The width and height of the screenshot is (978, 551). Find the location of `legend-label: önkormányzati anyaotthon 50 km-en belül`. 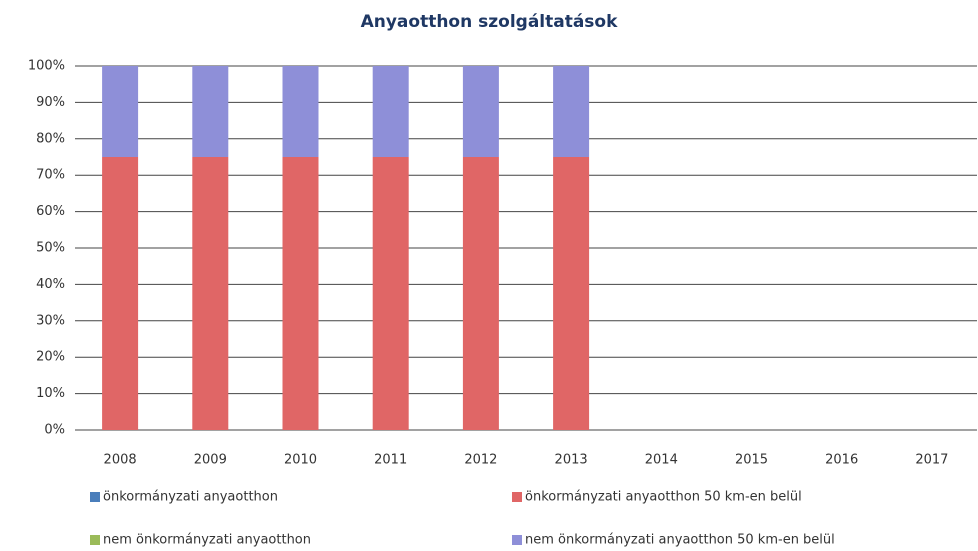

legend-label: önkormányzati anyaotthon 50 km-en belül is located at coordinates (663, 497).